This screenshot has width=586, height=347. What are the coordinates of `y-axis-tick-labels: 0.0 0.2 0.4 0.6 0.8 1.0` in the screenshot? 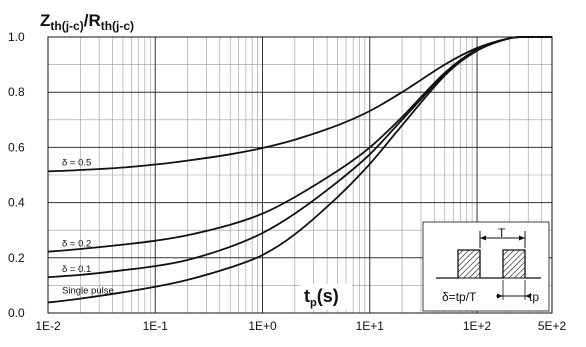 It's located at (16, 175).